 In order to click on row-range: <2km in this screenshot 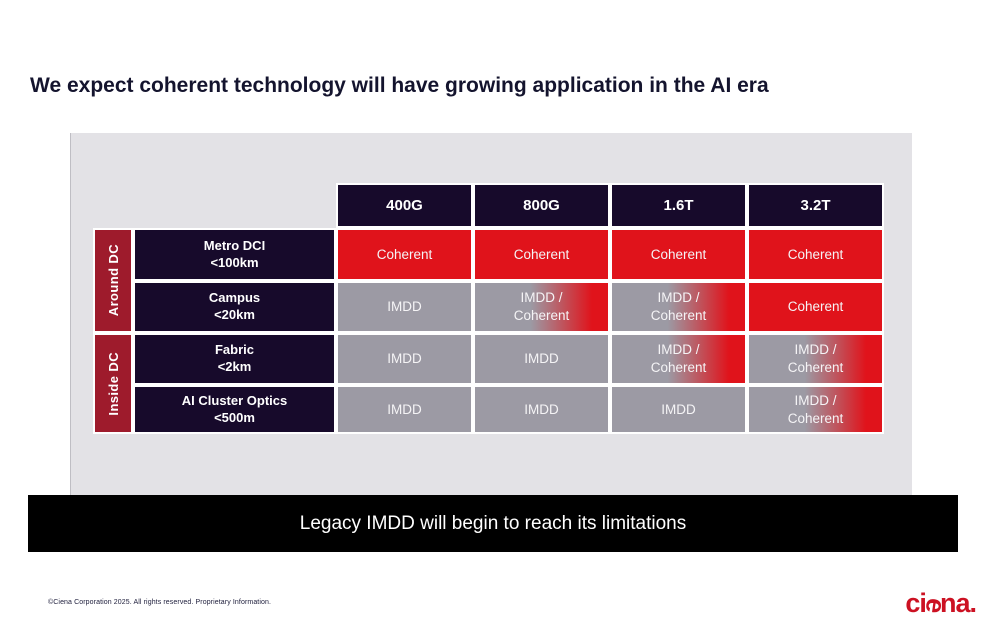, I will do `click(234, 366)`.